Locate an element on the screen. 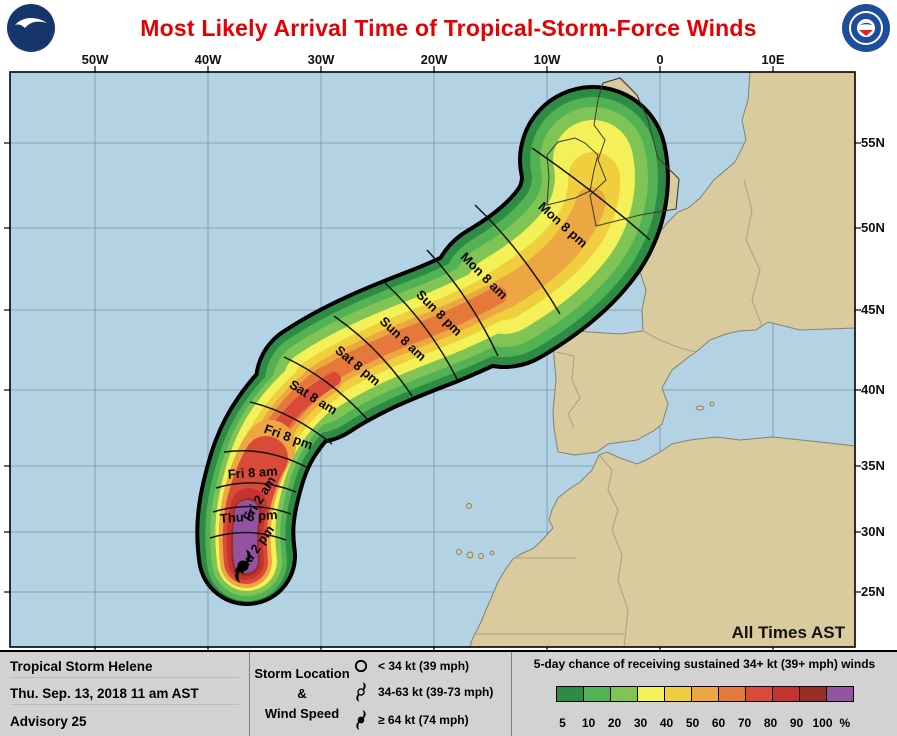  symbol-row-storm: 34-63 kt (39-73 mph) is located at coordinates (428, 692).